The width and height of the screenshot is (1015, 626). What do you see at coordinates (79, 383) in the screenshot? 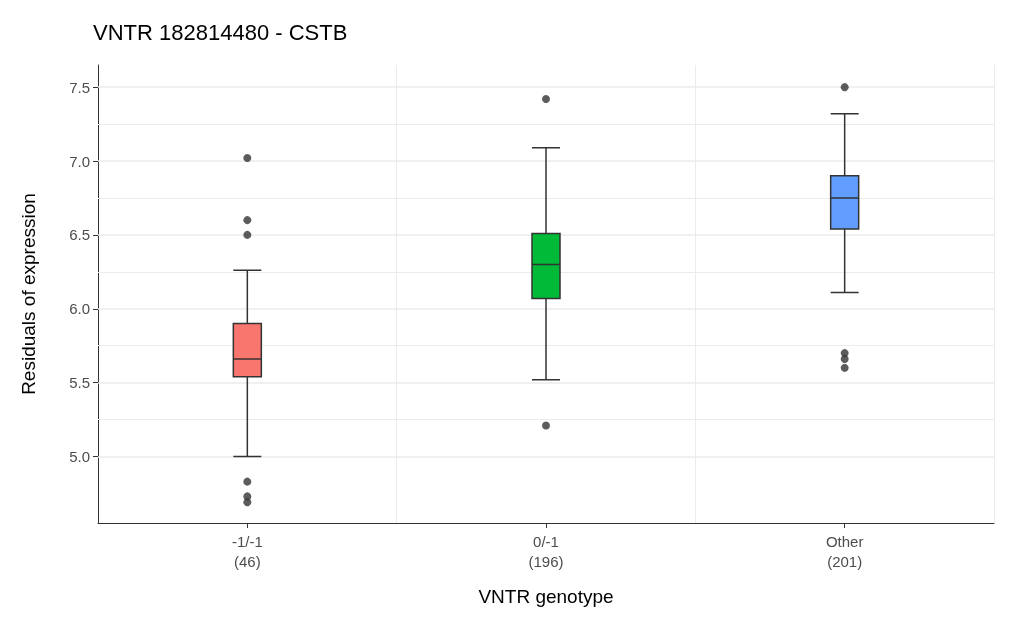
I see `y-tick-label: 5.5` at bounding box center [79, 383].